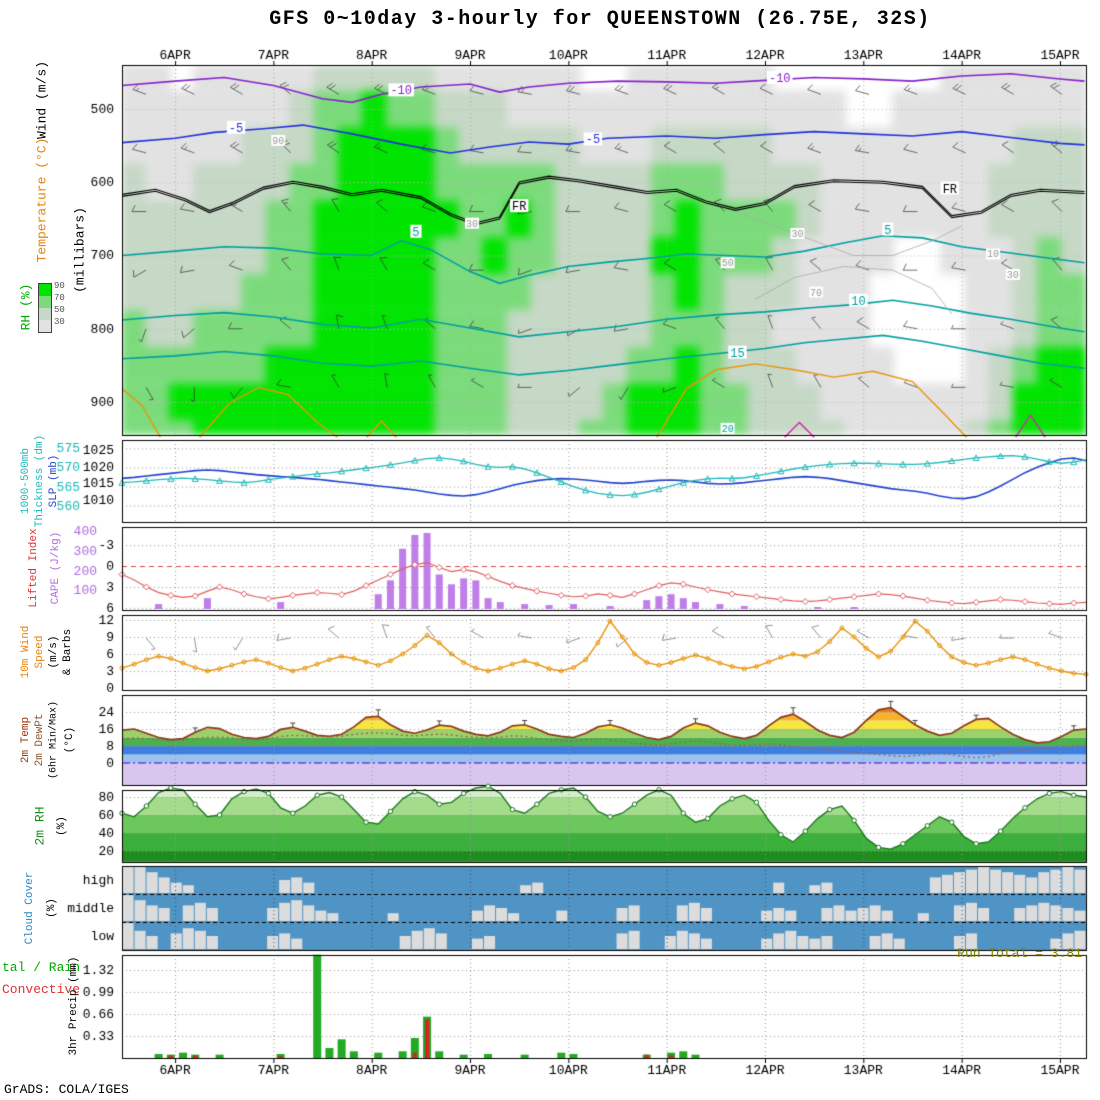 This screenshot has width=1100, height=1100. Describe the element at coordinates (40, 826) in the screenshot. I see `axis-label-2m-rh: 2m RH` at that location.